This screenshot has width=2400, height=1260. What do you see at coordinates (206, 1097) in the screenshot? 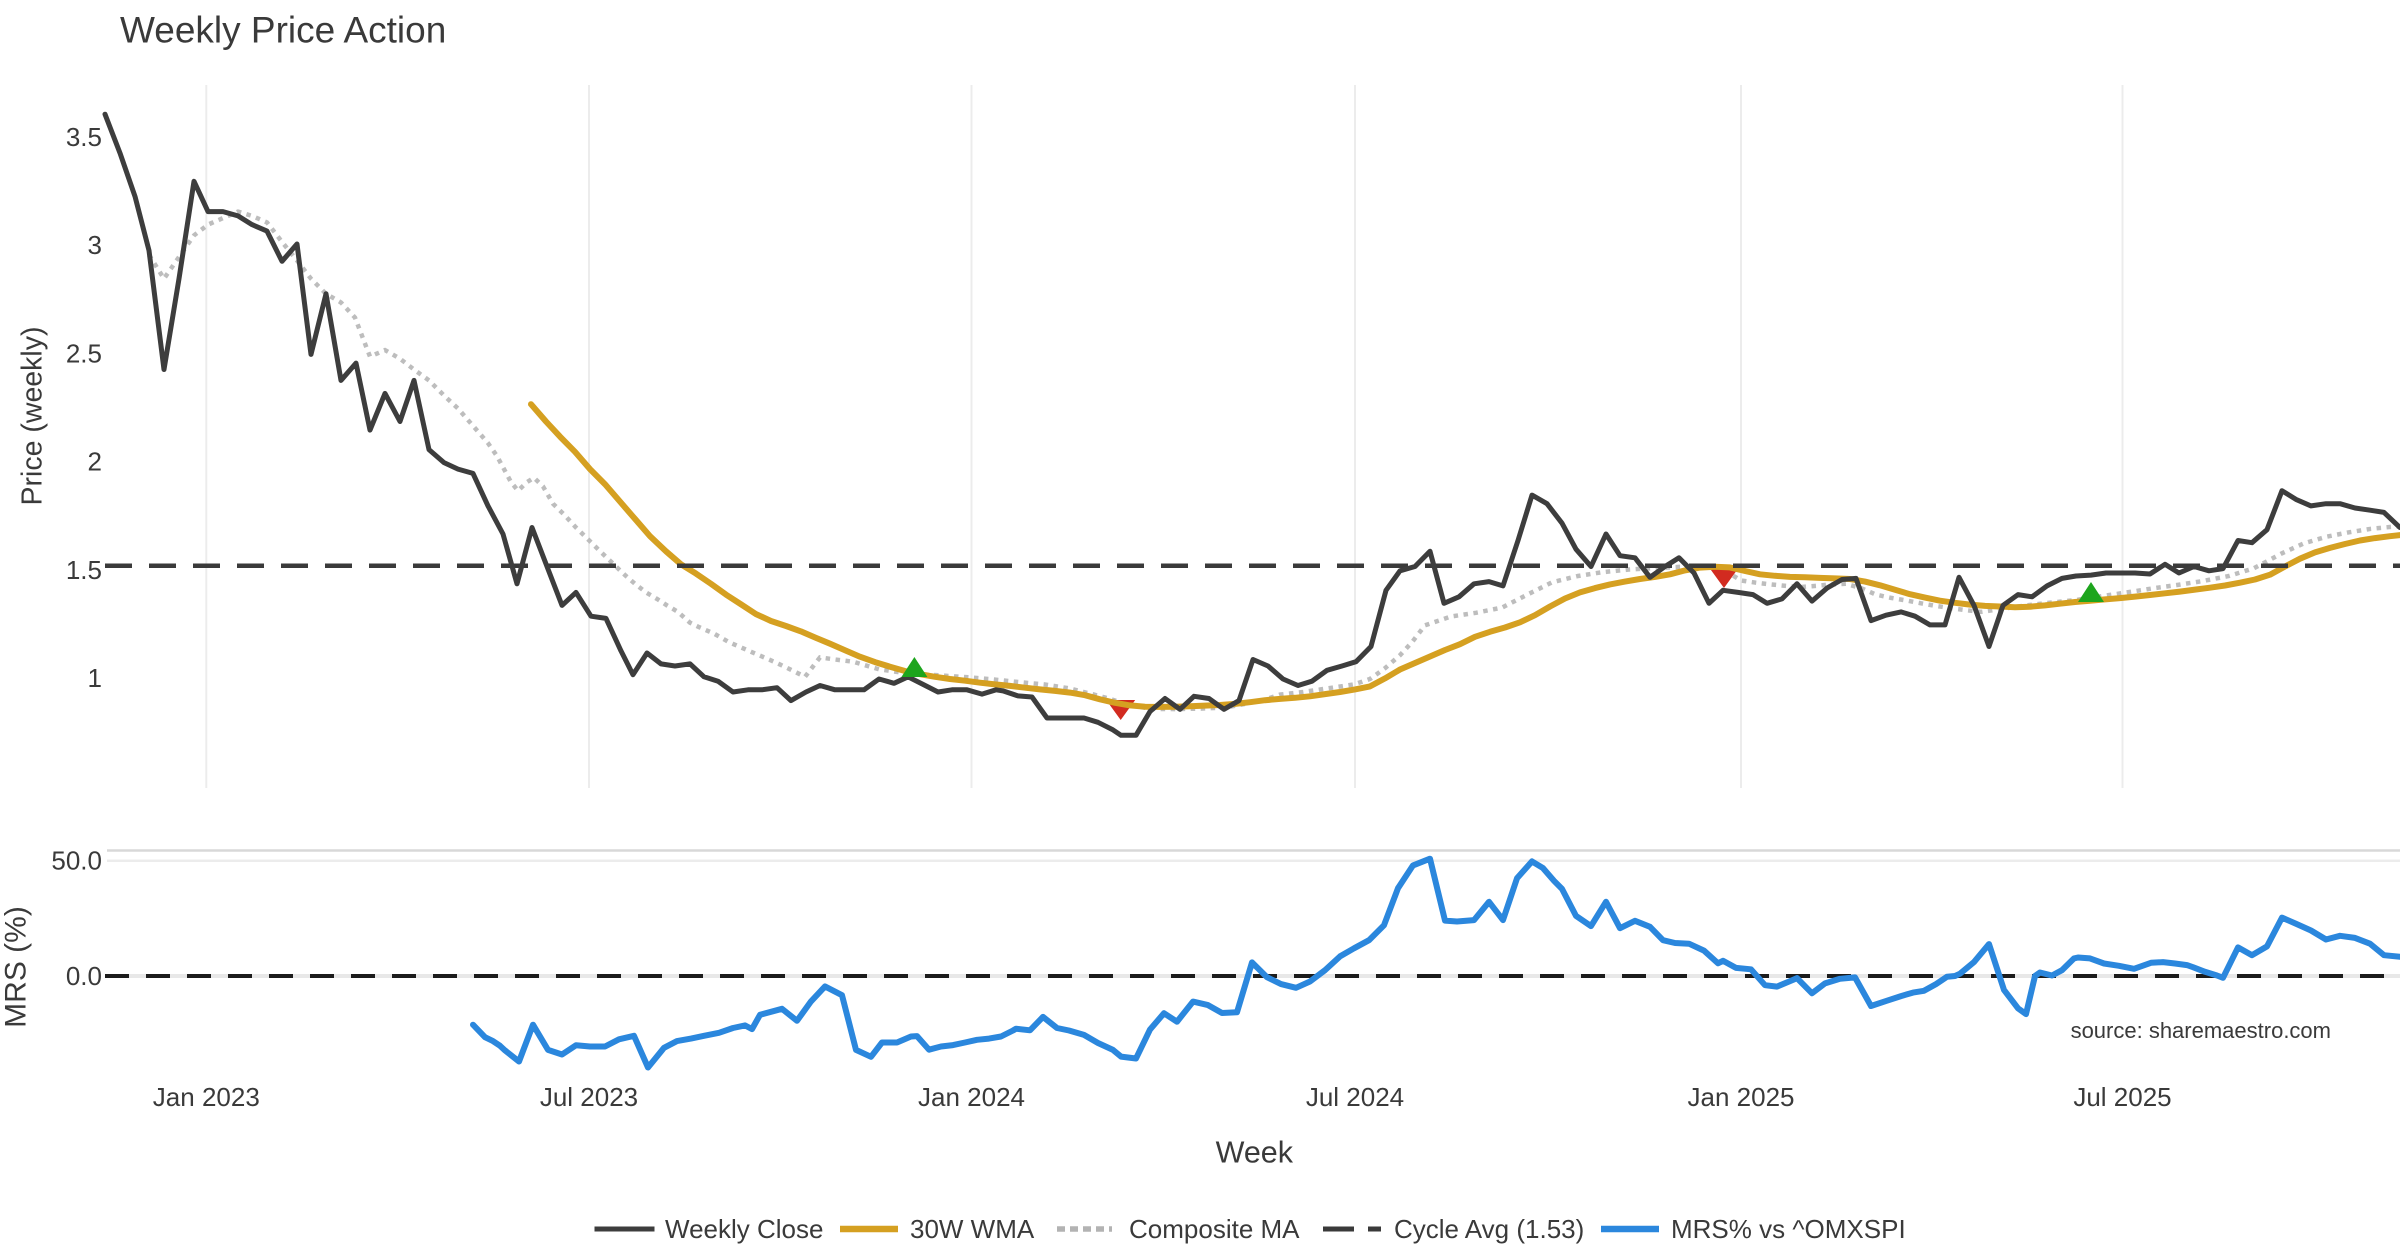
I see `svg-text: Jan 2023` at bounding box center [206, 1097].